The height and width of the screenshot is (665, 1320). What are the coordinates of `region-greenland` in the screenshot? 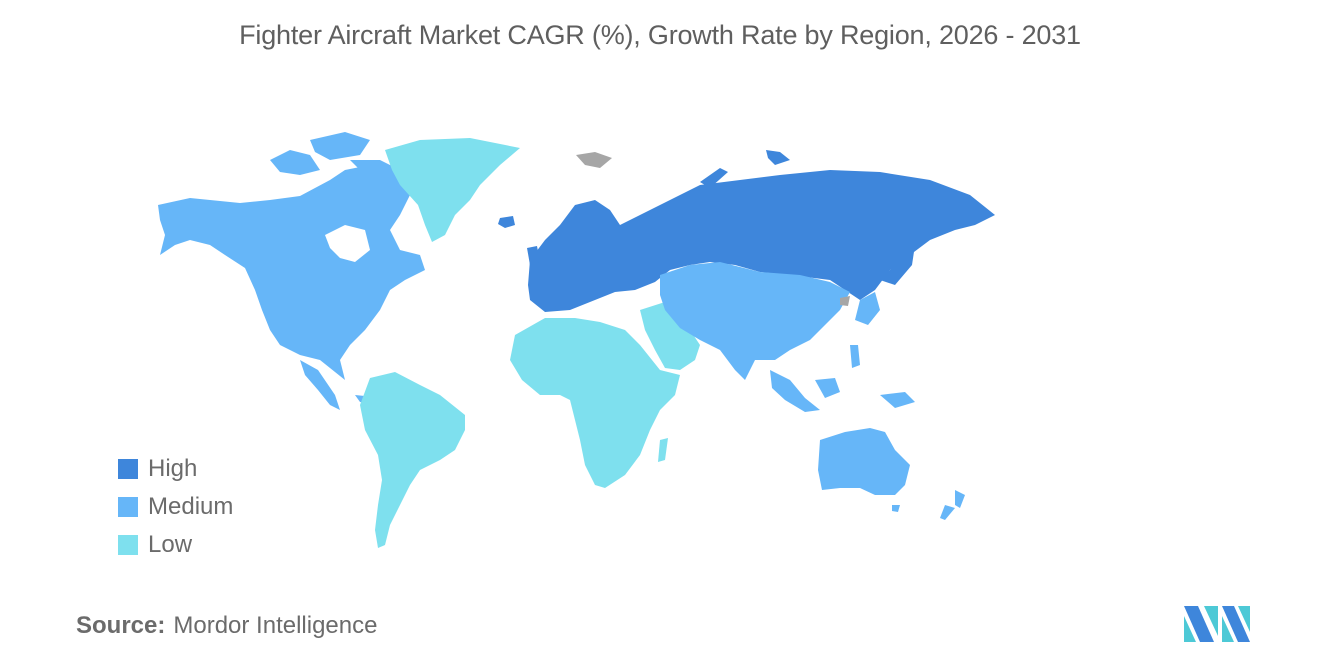 It's located at (452, 190).